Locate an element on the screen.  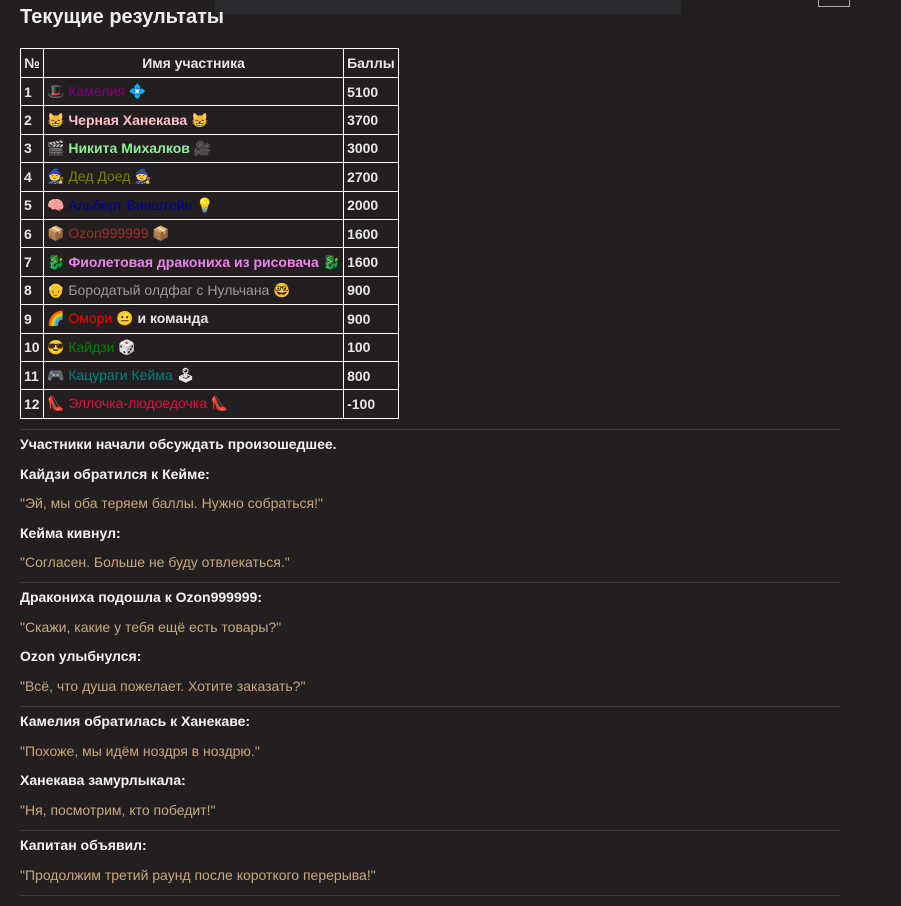
rank-cell: 11 is located at coordinates (32, 375).